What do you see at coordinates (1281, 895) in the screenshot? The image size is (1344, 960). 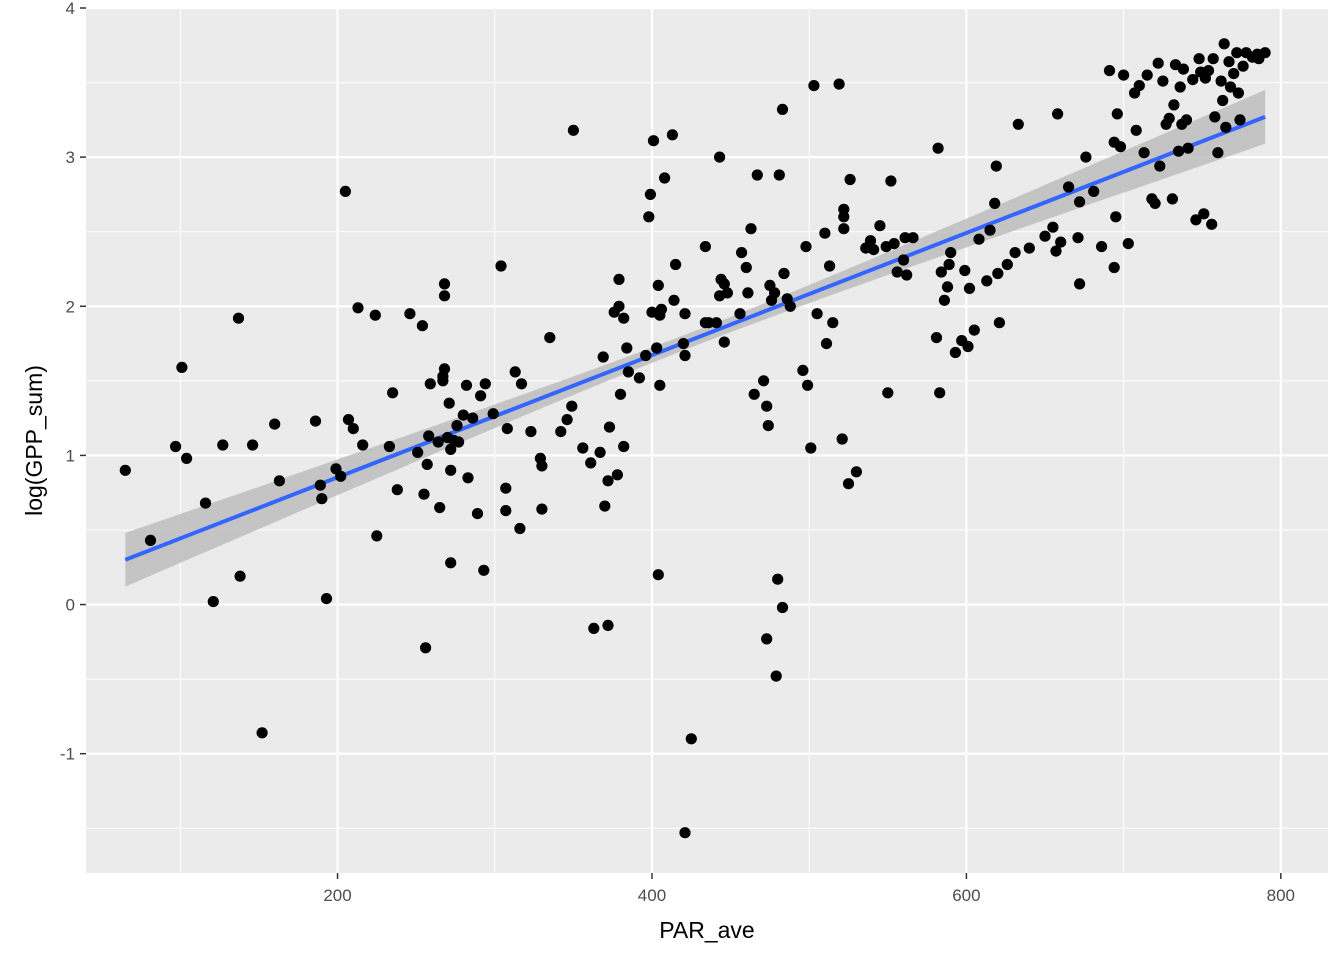 I see `x-tick-label: 800` at bounding box center [1281, 895].